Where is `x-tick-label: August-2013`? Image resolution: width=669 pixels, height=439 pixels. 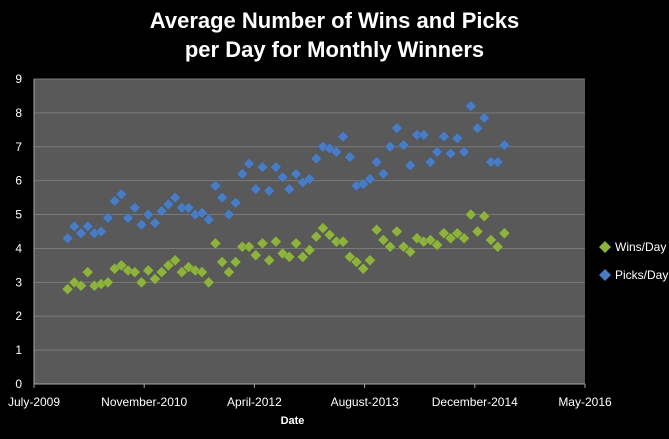
x-tick-label: August-2013 is located at coordinates (365, 402).